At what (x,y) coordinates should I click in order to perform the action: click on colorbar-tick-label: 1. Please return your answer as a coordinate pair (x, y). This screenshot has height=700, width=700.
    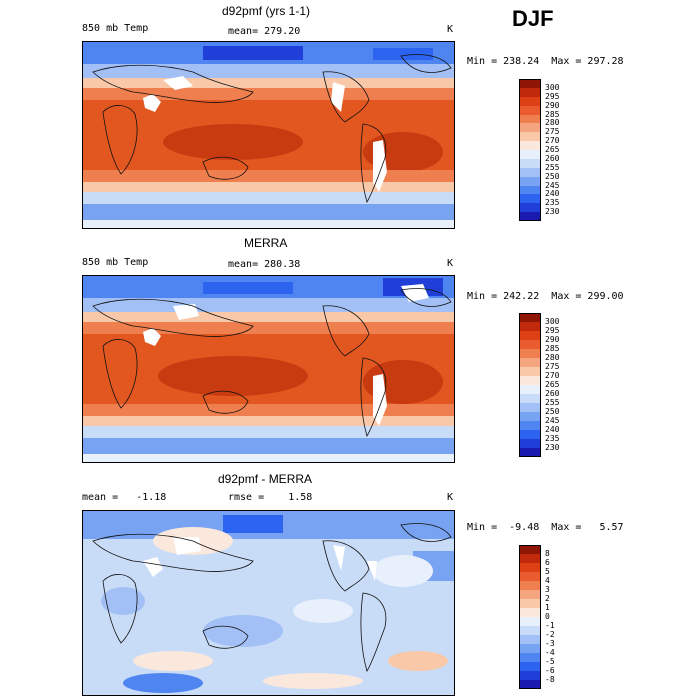
    Looking at the image, I should click on (547, 607).